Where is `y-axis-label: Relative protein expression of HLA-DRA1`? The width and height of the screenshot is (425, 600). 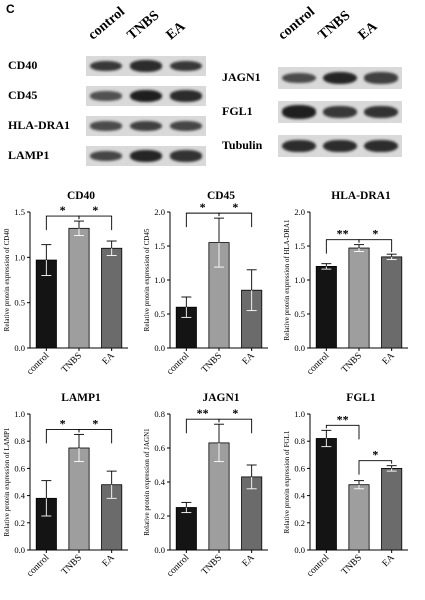 y-axis-label: Relative protein expression of HLA-DRA1 is located at coordinates (287, 279).